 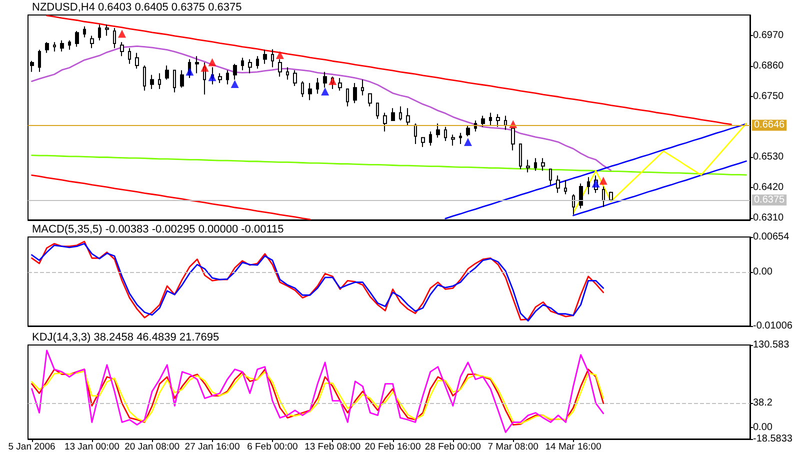 I want to click on chart-title: NZDUSD,H4 0.6403 0.6405 0.6375 0.6375, so click(x=137, y=8).